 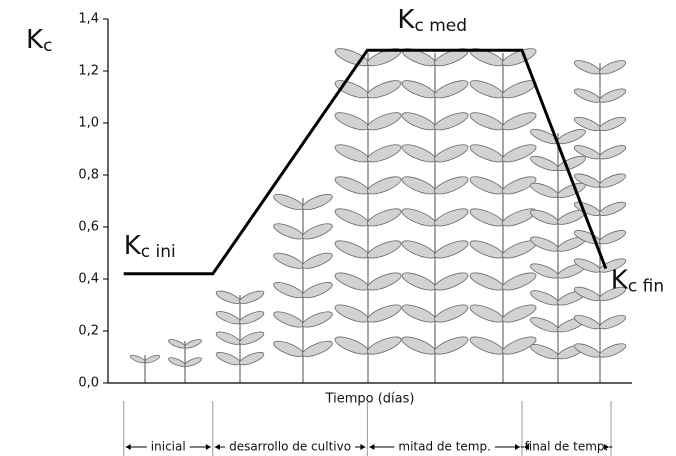 I want to click on y-tick-label: 1,2, so click(x=88, y=71).